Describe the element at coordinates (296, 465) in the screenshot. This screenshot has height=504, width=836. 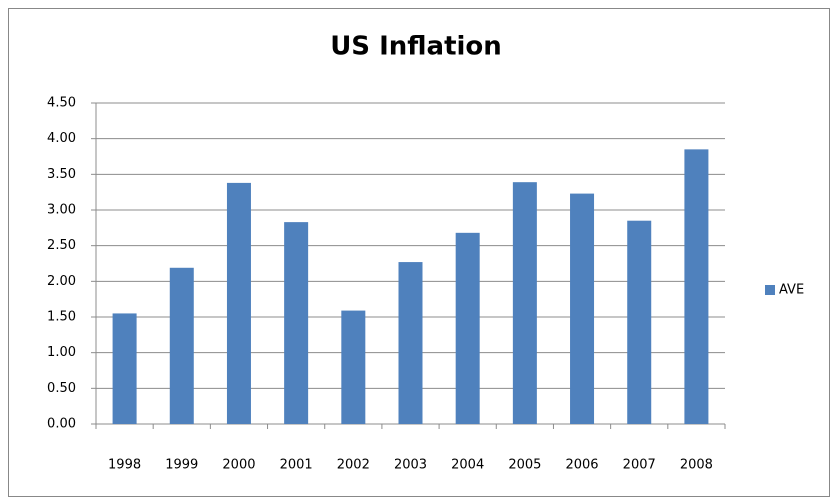
I see `x-tick-label: 2001` at that location.